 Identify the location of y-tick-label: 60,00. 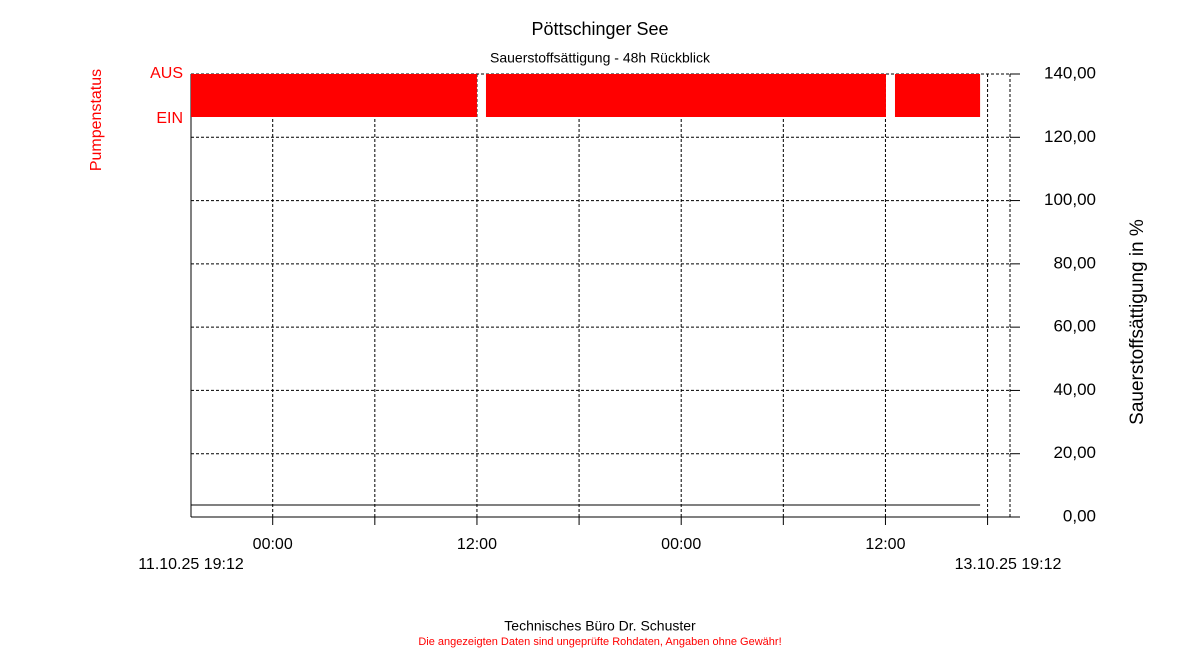
(1074, 326).